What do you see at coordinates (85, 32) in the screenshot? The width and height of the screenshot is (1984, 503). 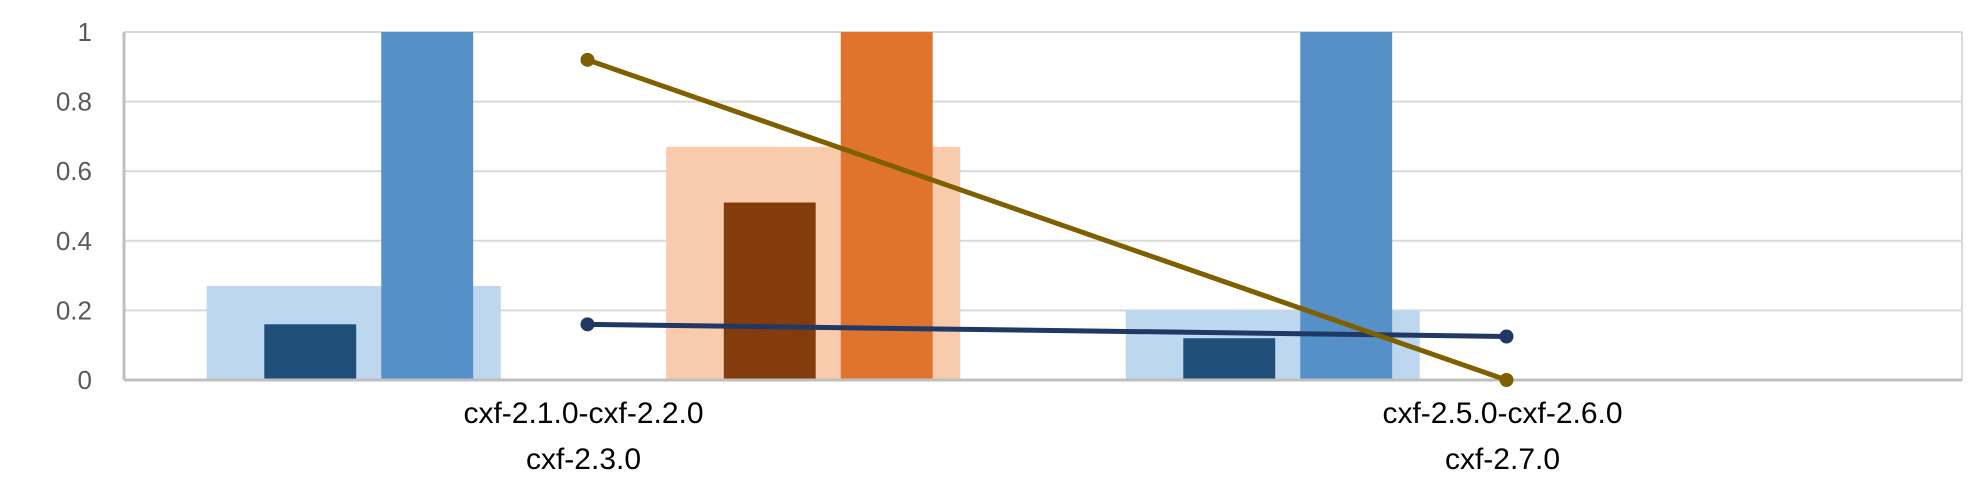 I see `y-tick-label: 1` at bounding box center [85, 32].